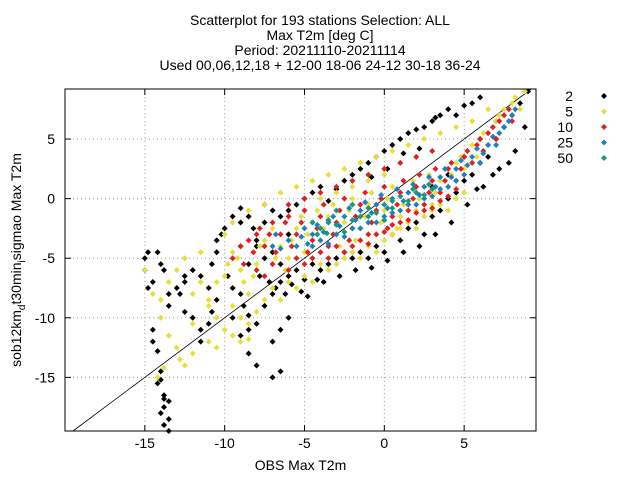 This screenshot has width=640, height=480. What do you see at coordinates (22, 261) in the screenshot?
I see `y-label-part: i` at bounding box center [22, 261].